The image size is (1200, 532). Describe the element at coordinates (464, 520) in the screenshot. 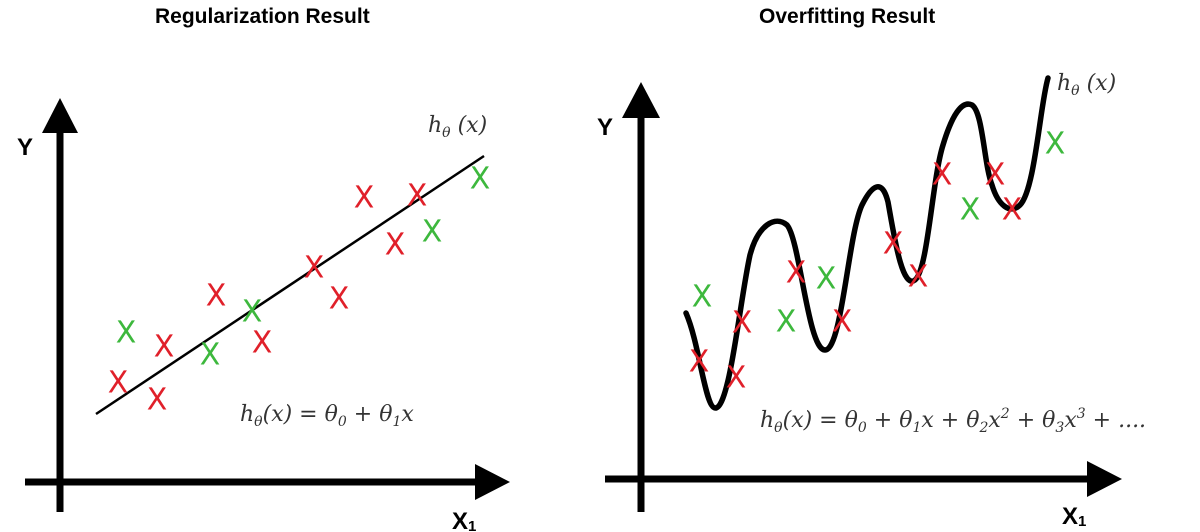

I see `left-x-label: X1` at that location.